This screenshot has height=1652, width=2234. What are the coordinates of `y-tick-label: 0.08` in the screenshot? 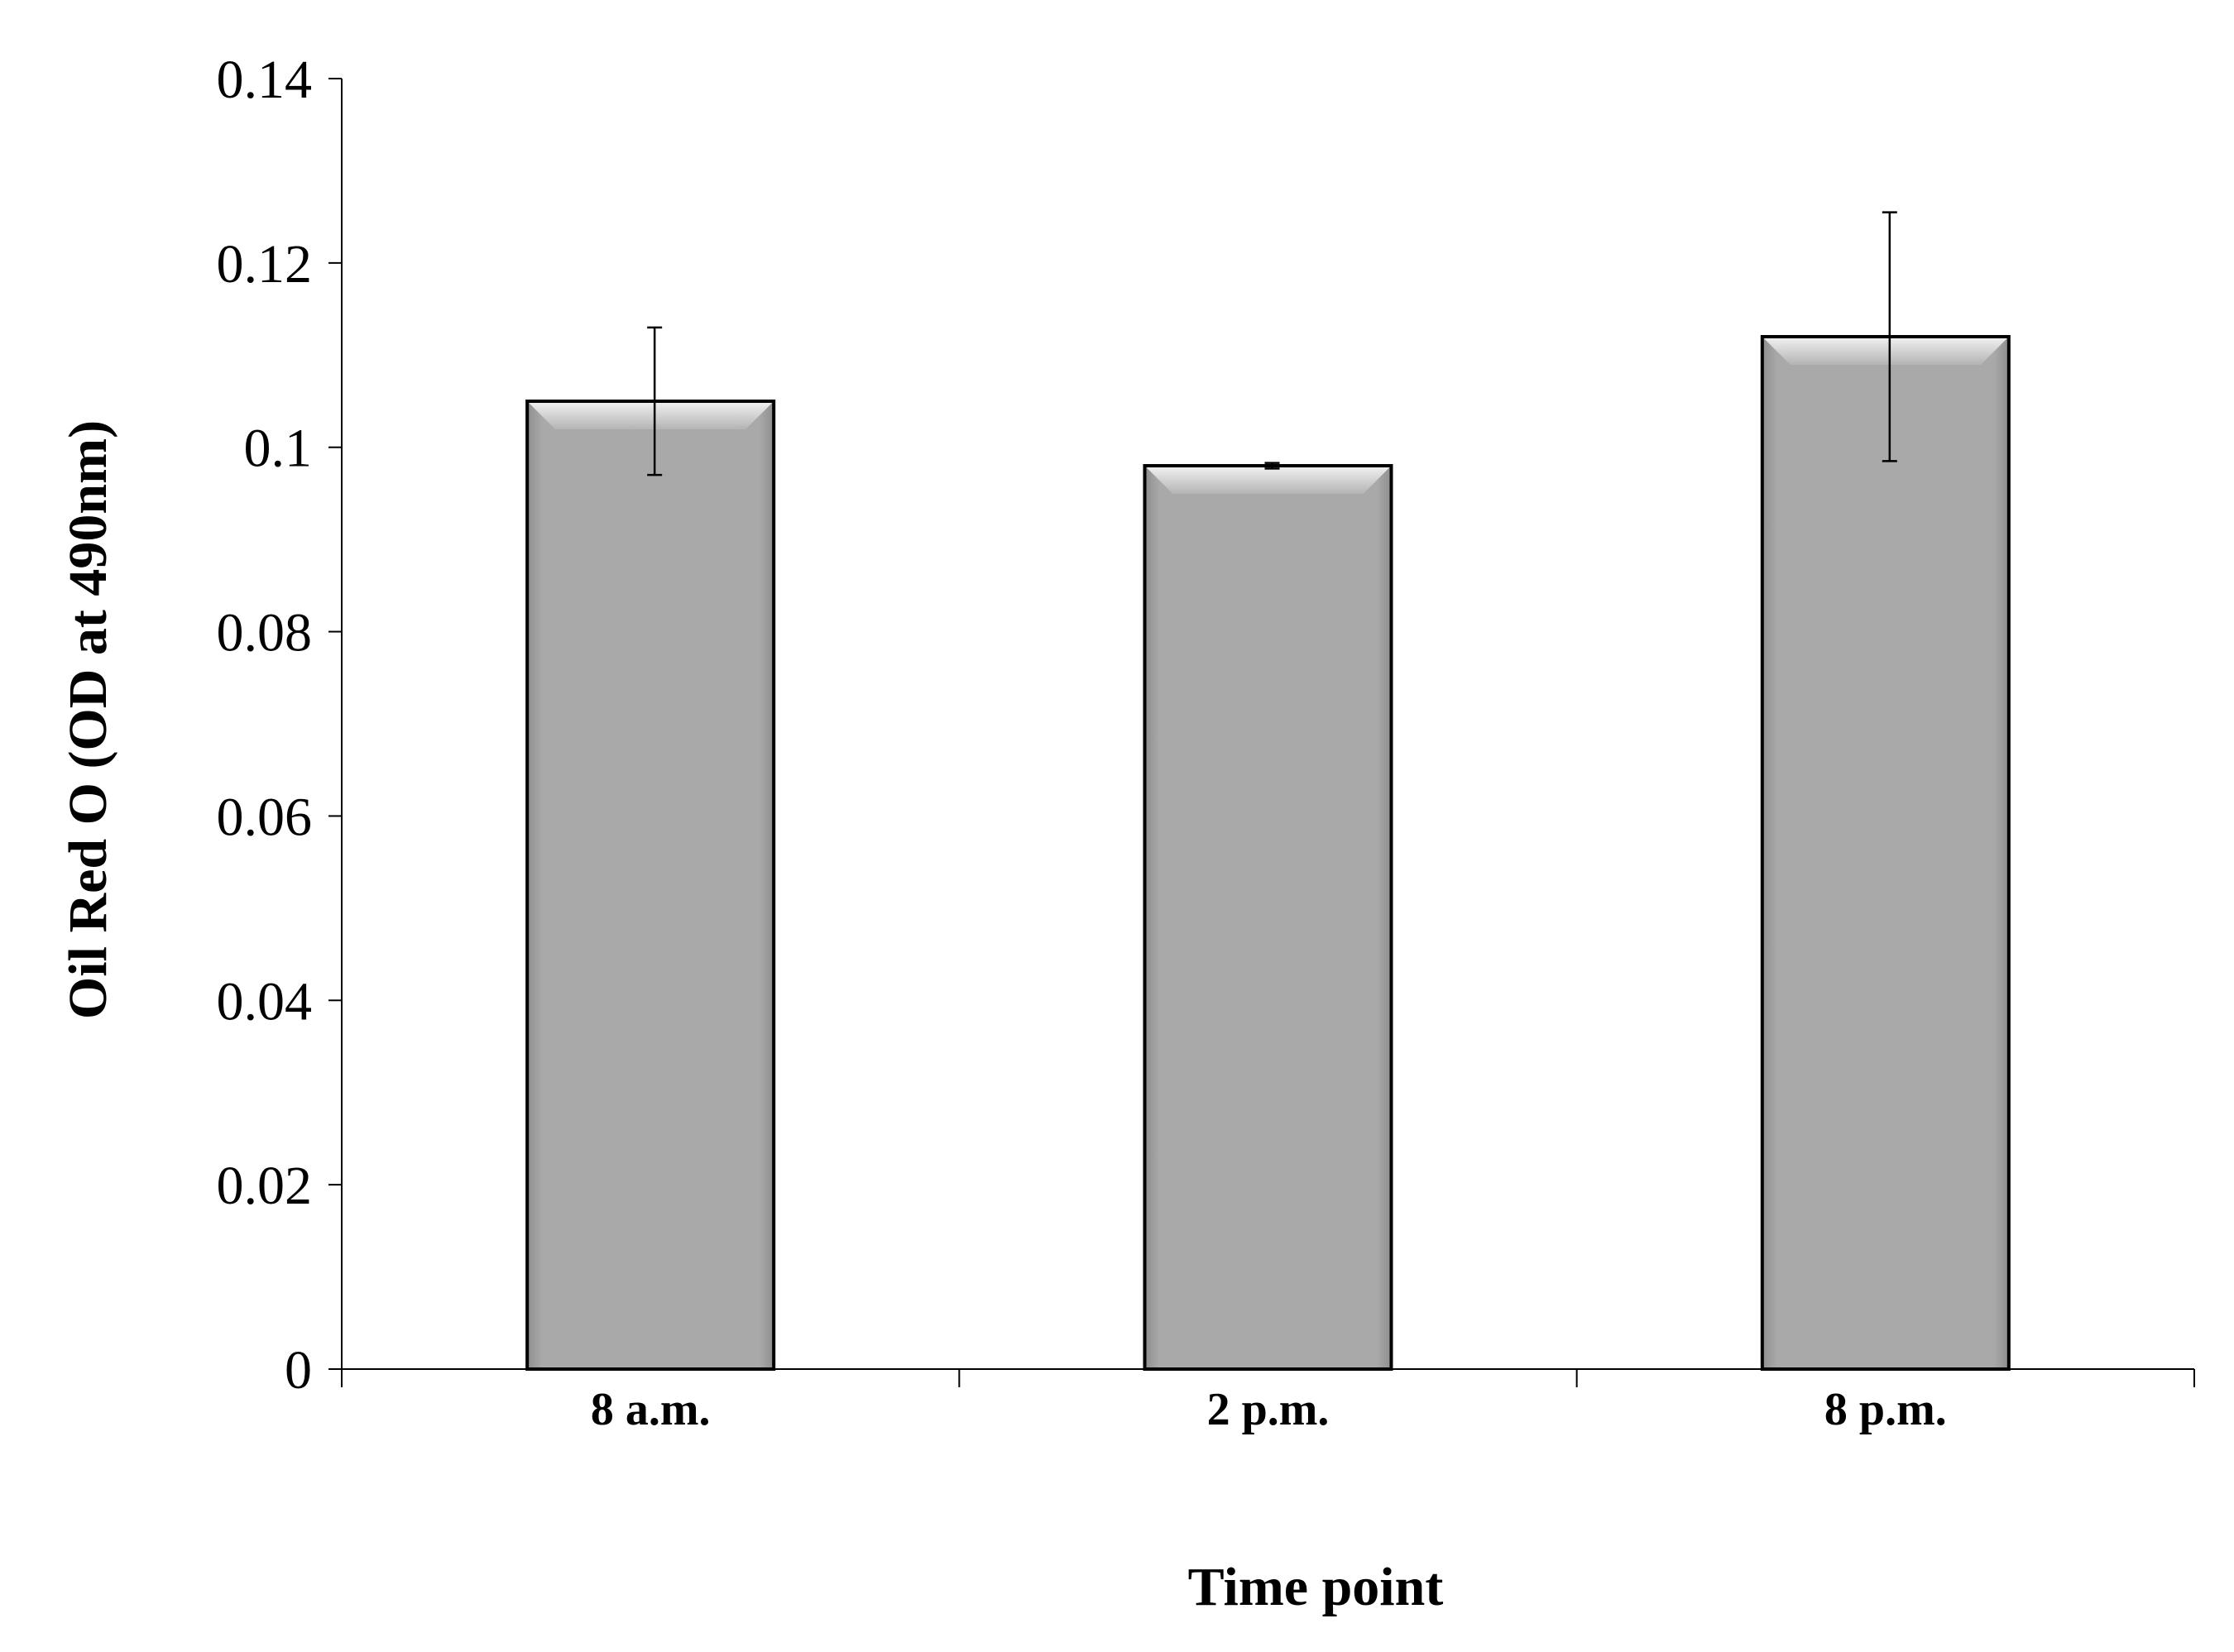 It's located at (265, 633).